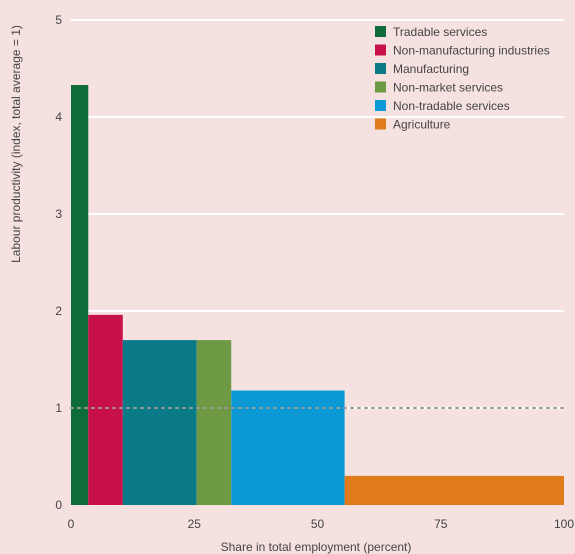 This screenshot has height=554, width=575. I want to click on bar-tradable-services, so click(80, 295).